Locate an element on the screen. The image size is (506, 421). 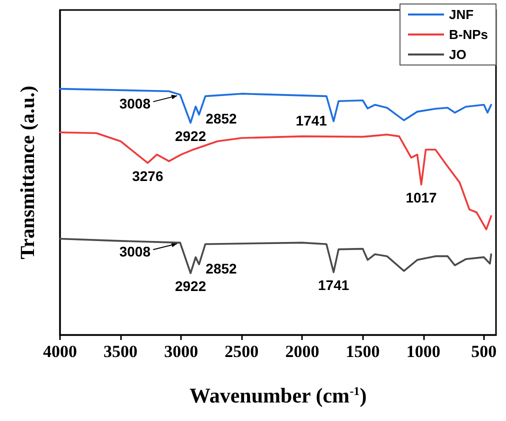
legend-label: B-NPs is located at coordinates (468, 34).